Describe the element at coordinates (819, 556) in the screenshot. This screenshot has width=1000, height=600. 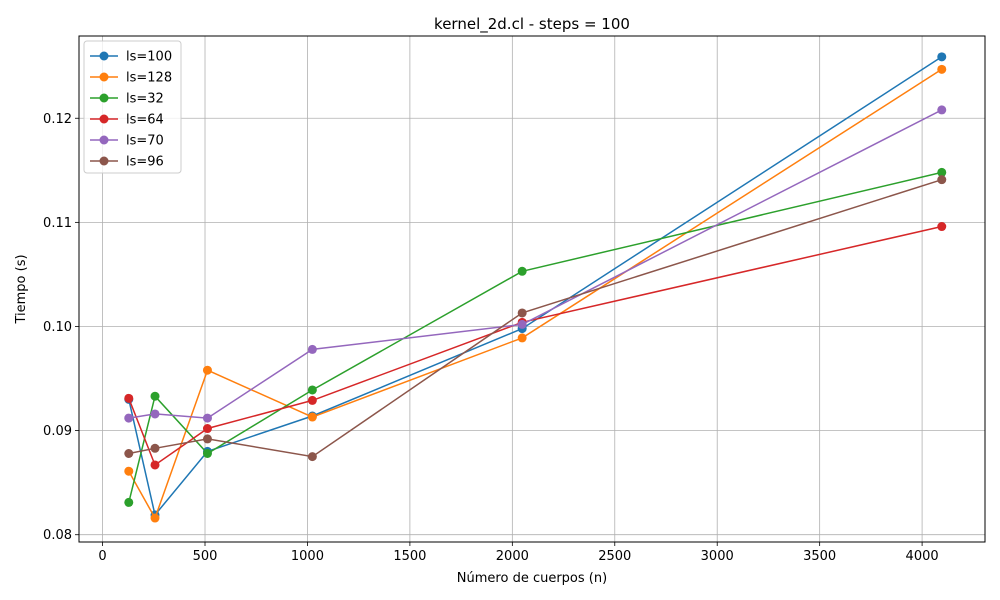
I see `x-tick-label: 3500` at that location.